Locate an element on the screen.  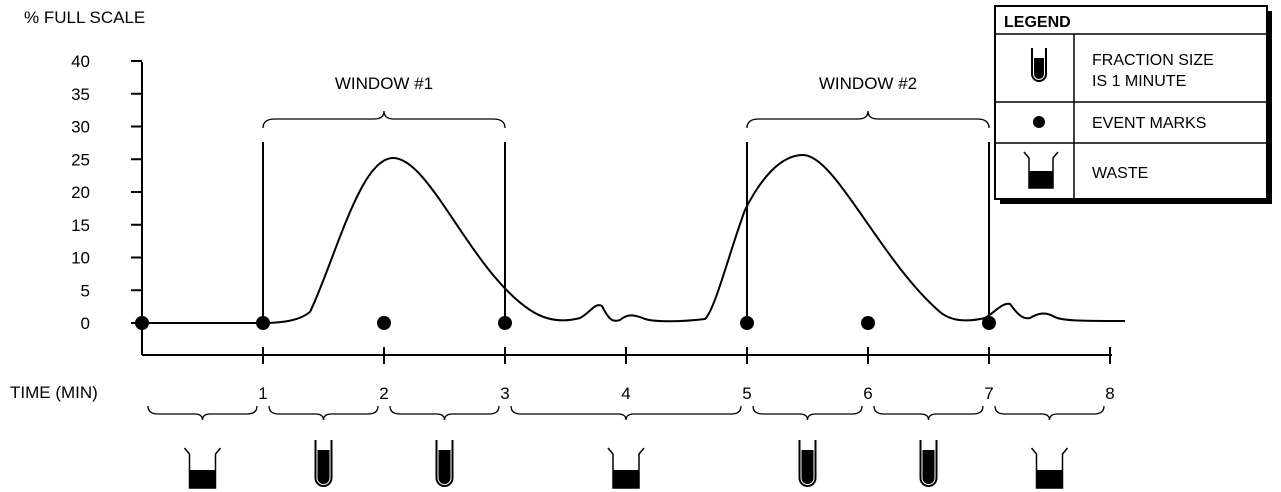
x-tick-label: 8 is located at coordinates (1109, 393).